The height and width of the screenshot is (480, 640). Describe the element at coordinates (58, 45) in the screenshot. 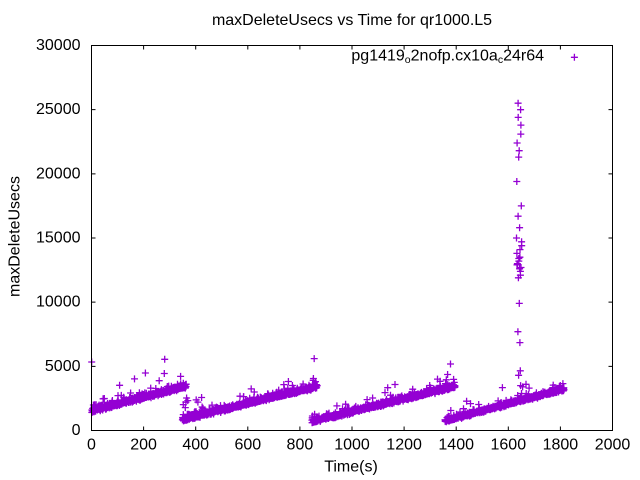

I see `svg-text: 30000` at that location.